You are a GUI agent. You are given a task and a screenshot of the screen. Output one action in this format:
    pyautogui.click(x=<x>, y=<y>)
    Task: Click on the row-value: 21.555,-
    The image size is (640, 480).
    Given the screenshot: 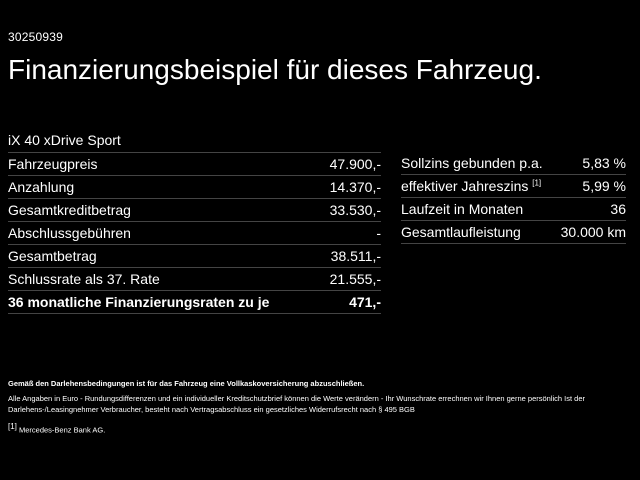 What is the action you would take?
    pyautogui.click(x=350, y=279)
    